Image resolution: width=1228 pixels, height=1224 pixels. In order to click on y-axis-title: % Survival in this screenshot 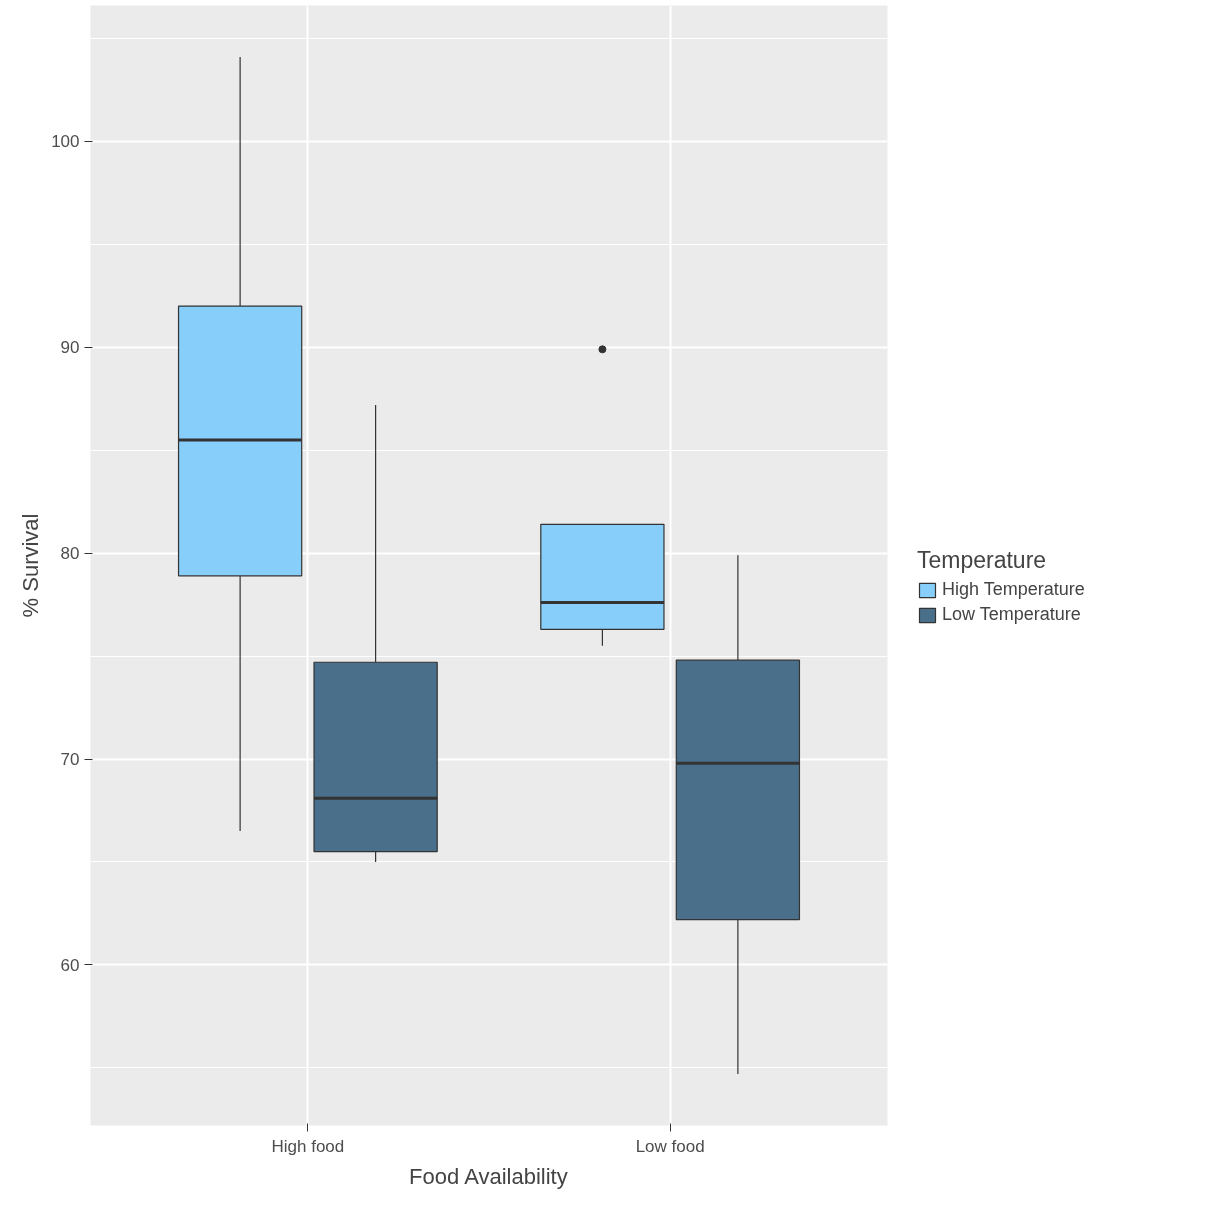, I will do `click(31, 565)`.